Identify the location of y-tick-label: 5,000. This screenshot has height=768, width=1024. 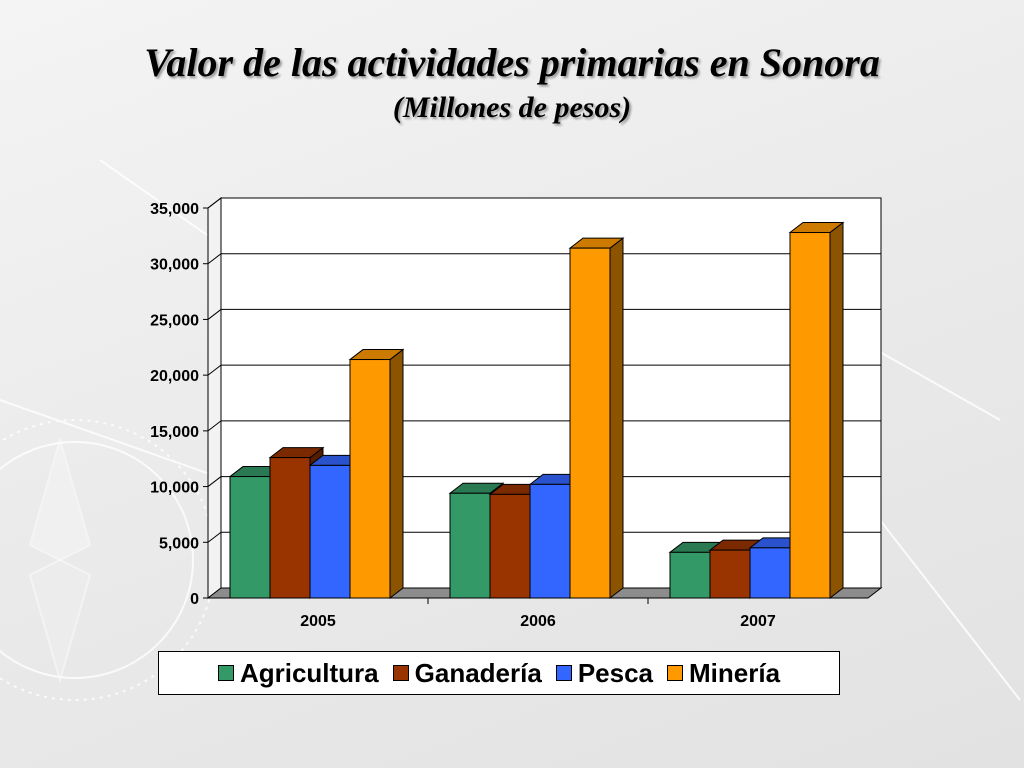
(179, 543).